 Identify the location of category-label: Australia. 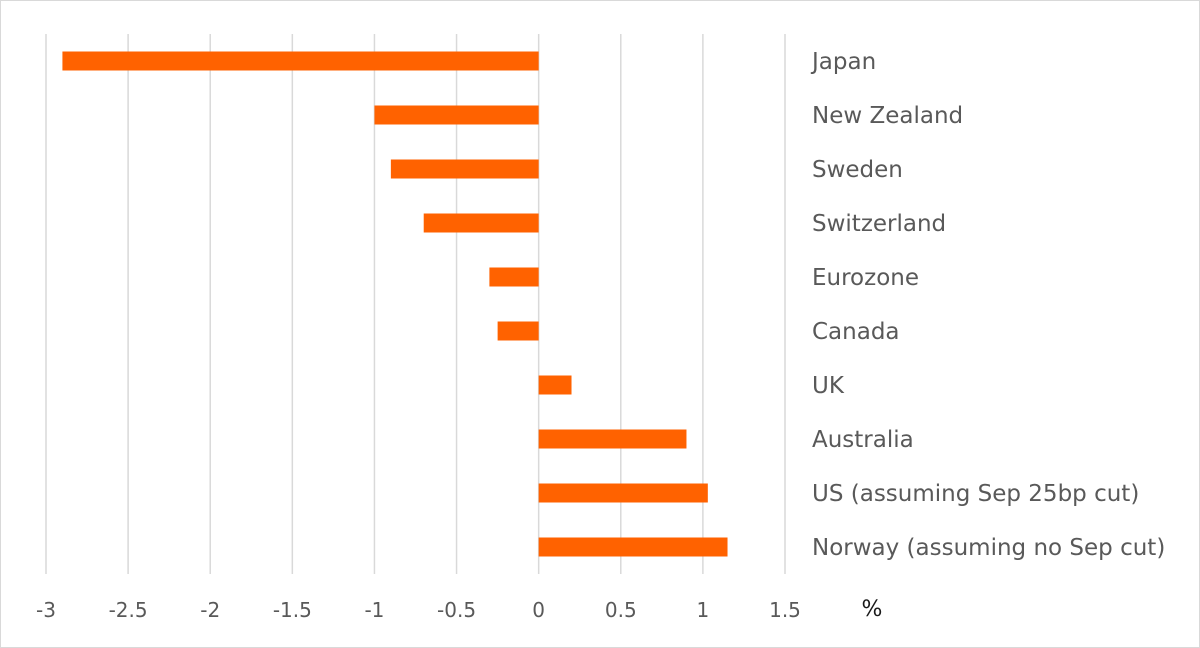
(863, 440).